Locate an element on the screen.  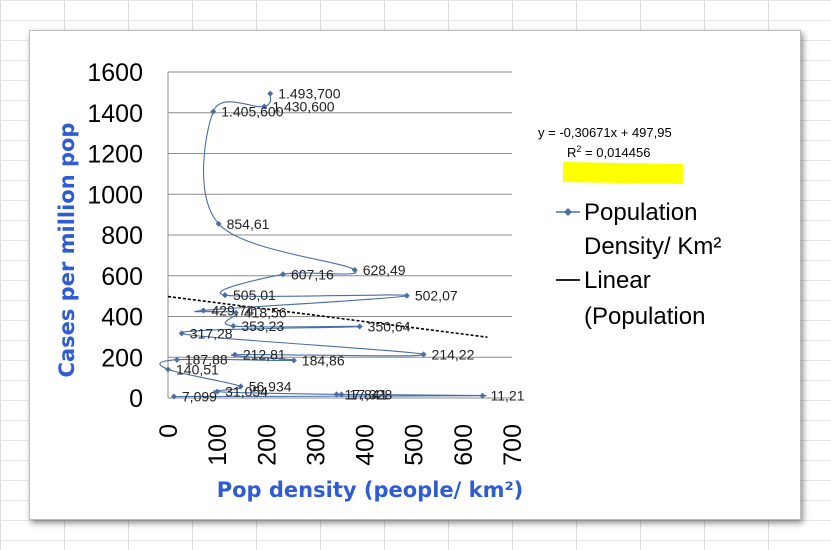
data-label-16: 187,88 is located at coordinates (206, 360).